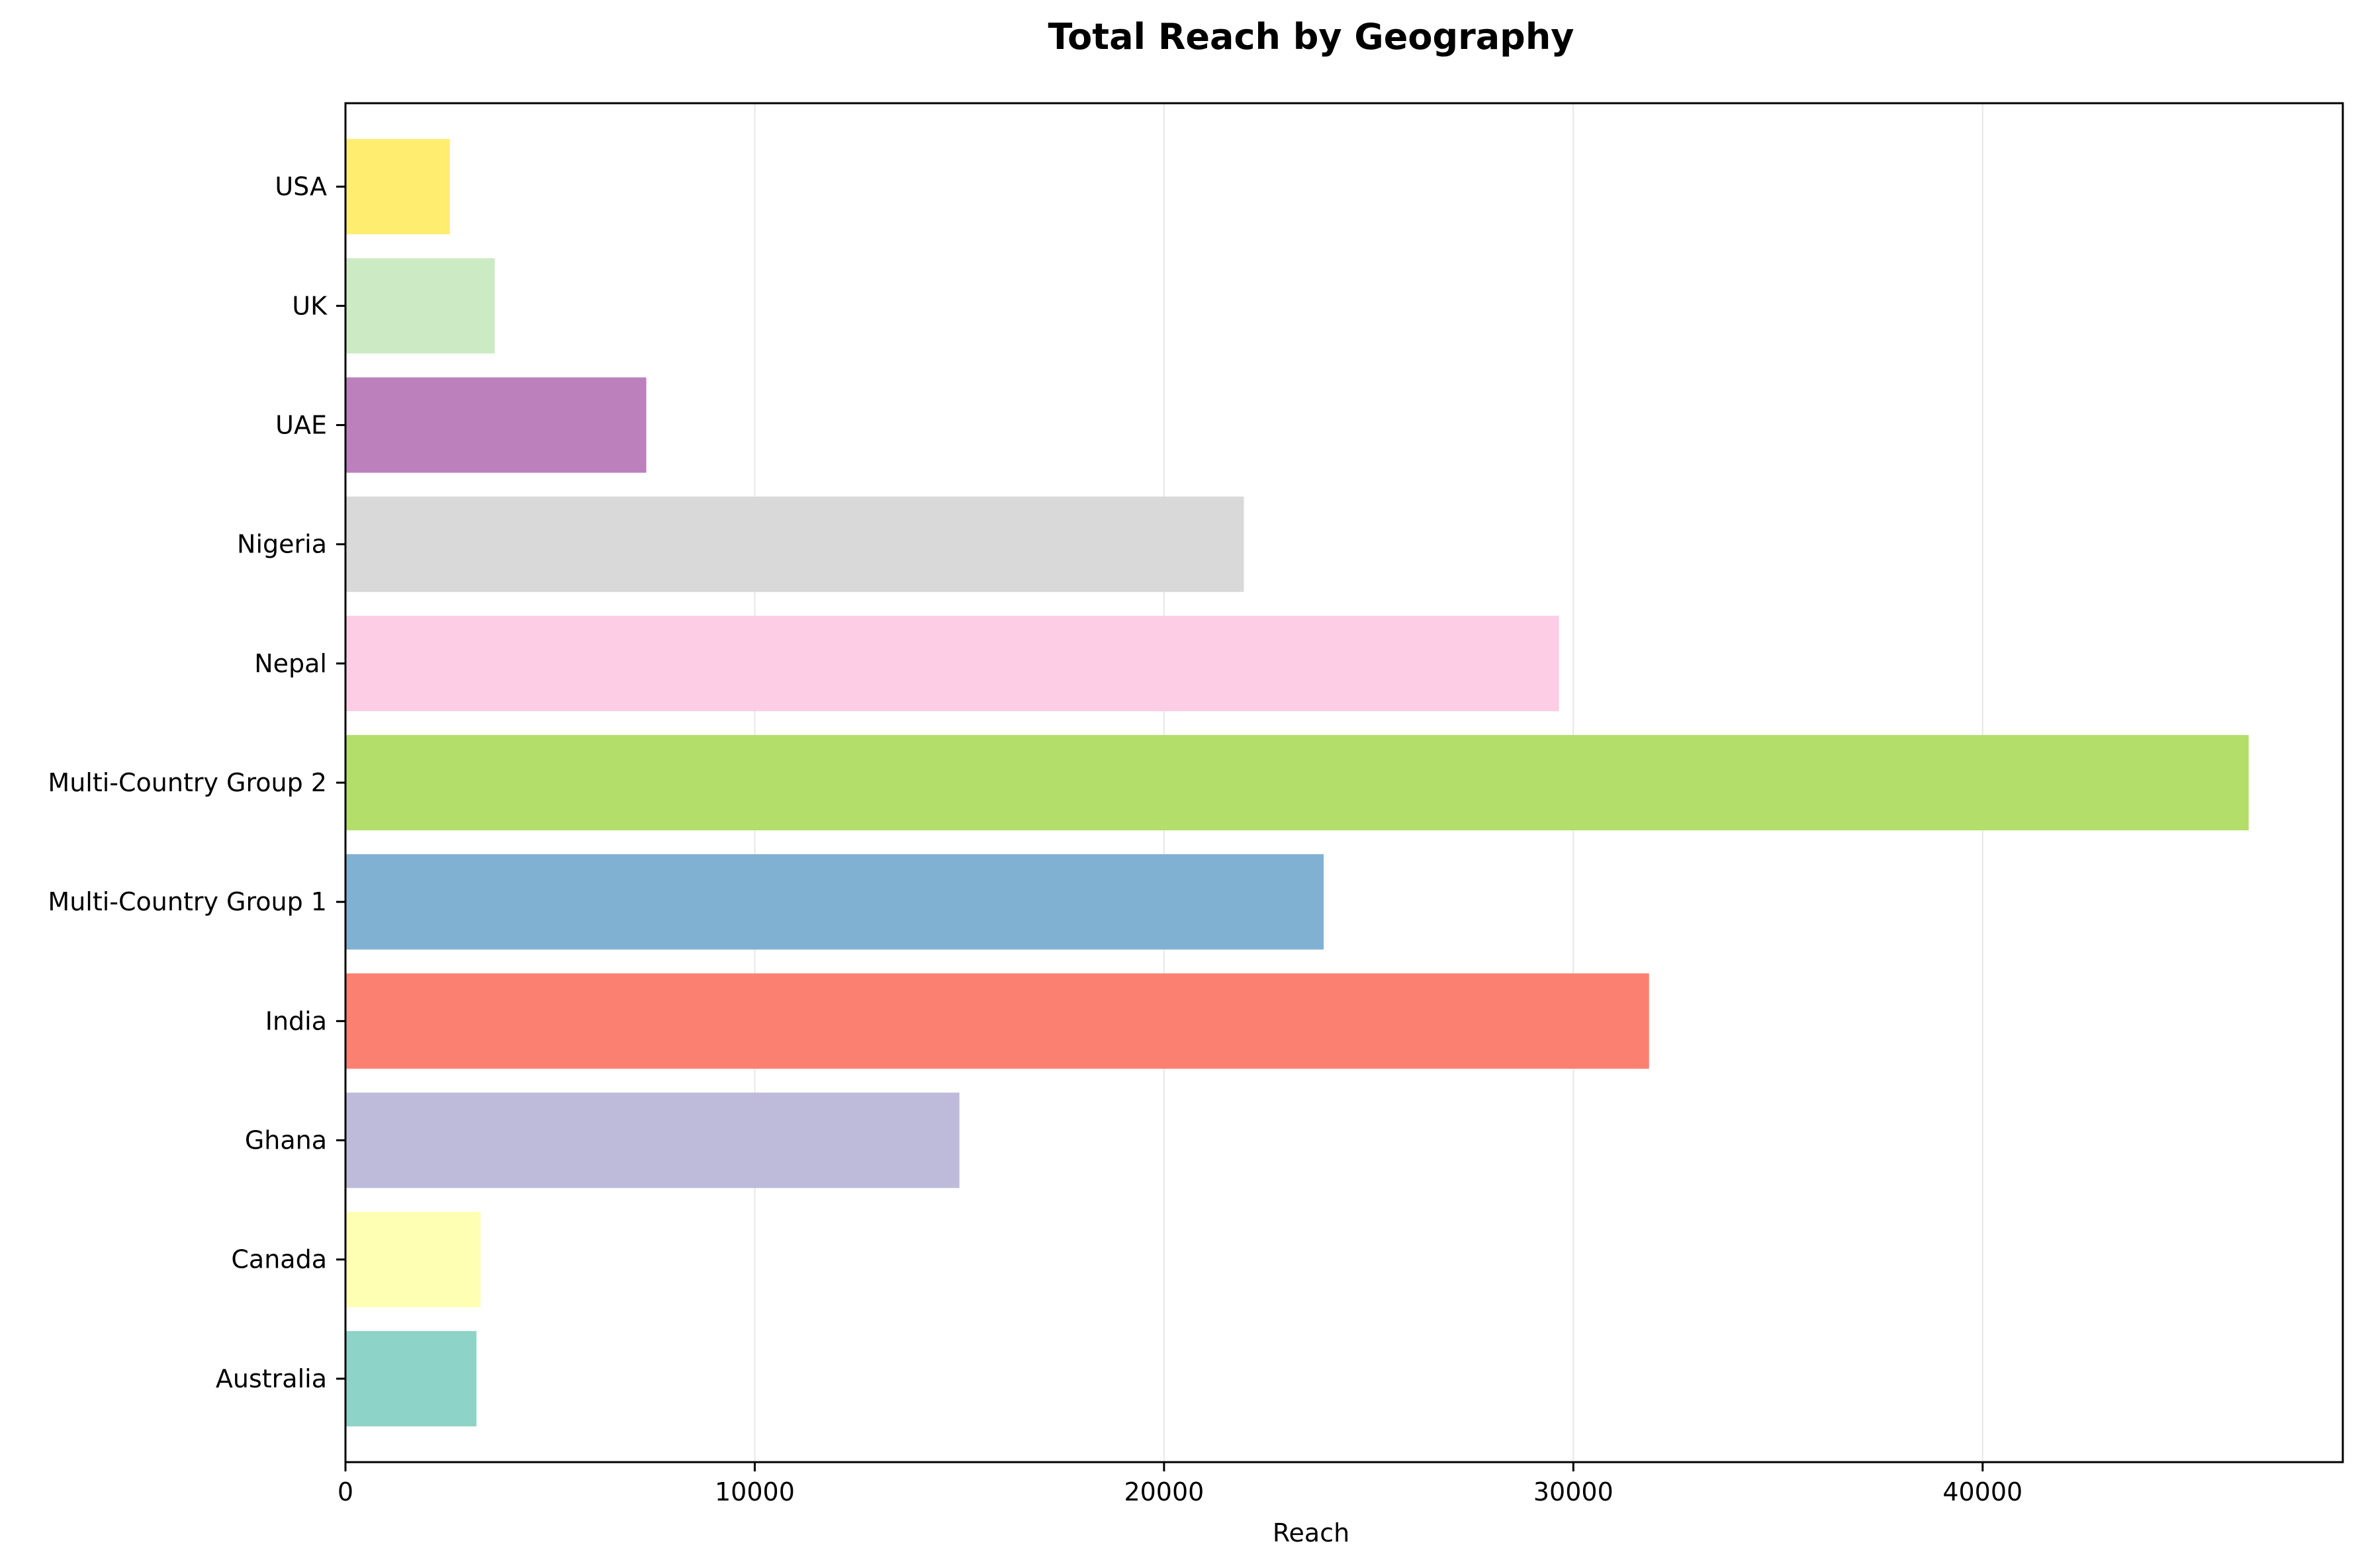 Image resolution: width=2362 pixels, height=1568 pixels. What do you see at coordinates (397, 187) in the screenshot?
I see `bar-usa` at bounding box center [397, 187].